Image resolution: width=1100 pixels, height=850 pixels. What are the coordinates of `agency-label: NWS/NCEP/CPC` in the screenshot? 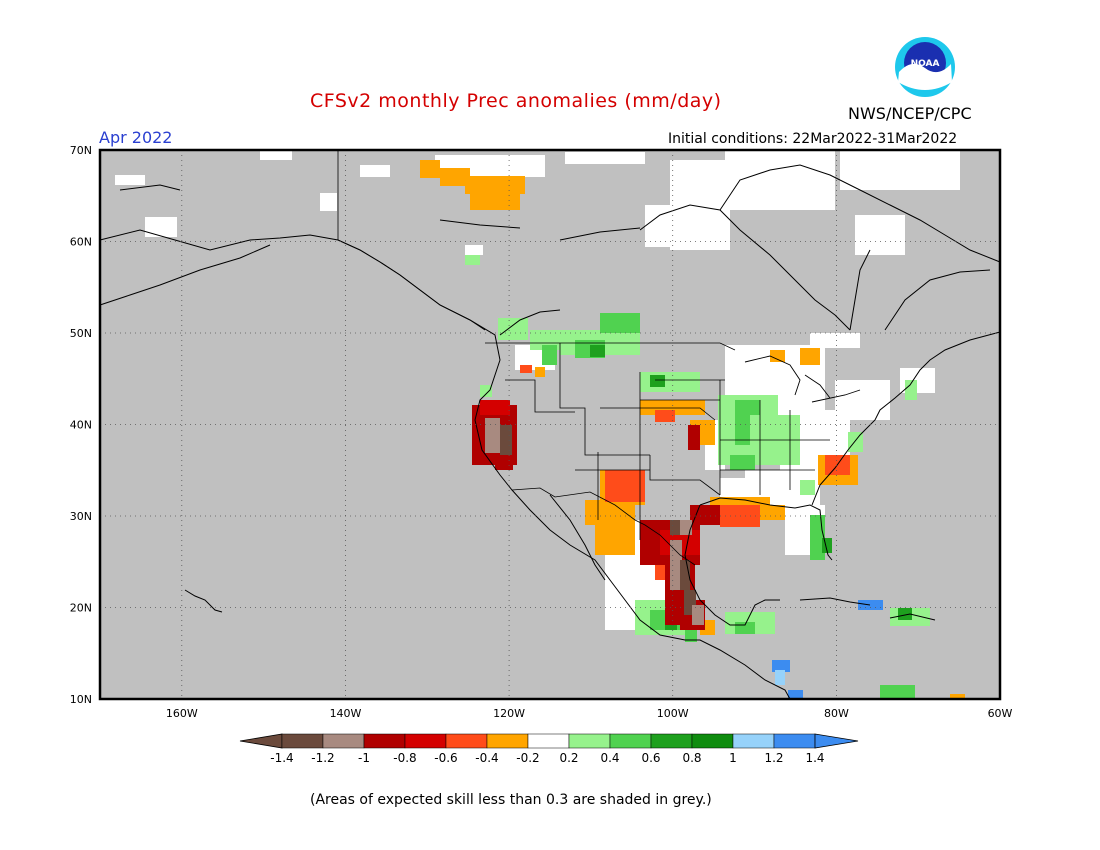 It's located at (910, 113).